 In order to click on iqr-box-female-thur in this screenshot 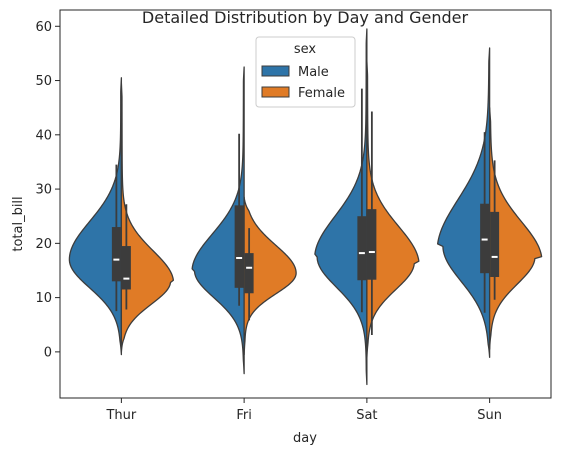, I will do `click(126, 268)`.